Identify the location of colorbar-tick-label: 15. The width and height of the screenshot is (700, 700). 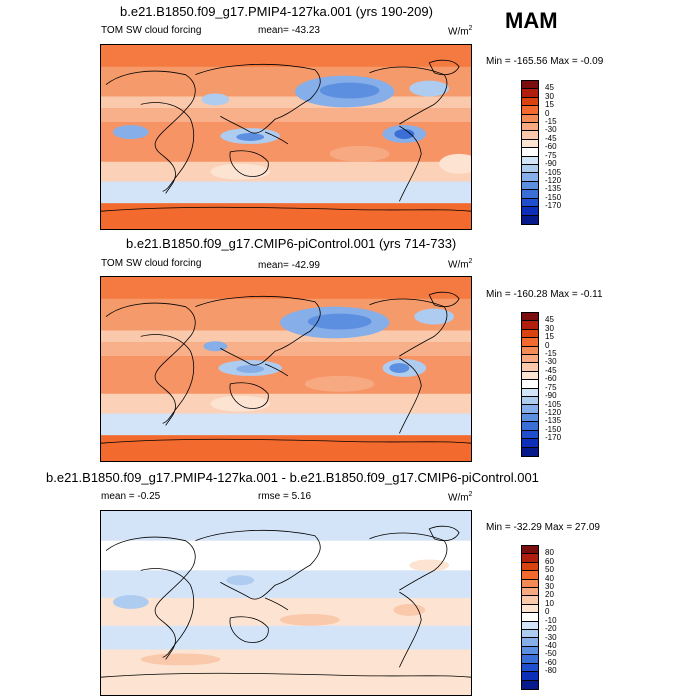
(549, 337).